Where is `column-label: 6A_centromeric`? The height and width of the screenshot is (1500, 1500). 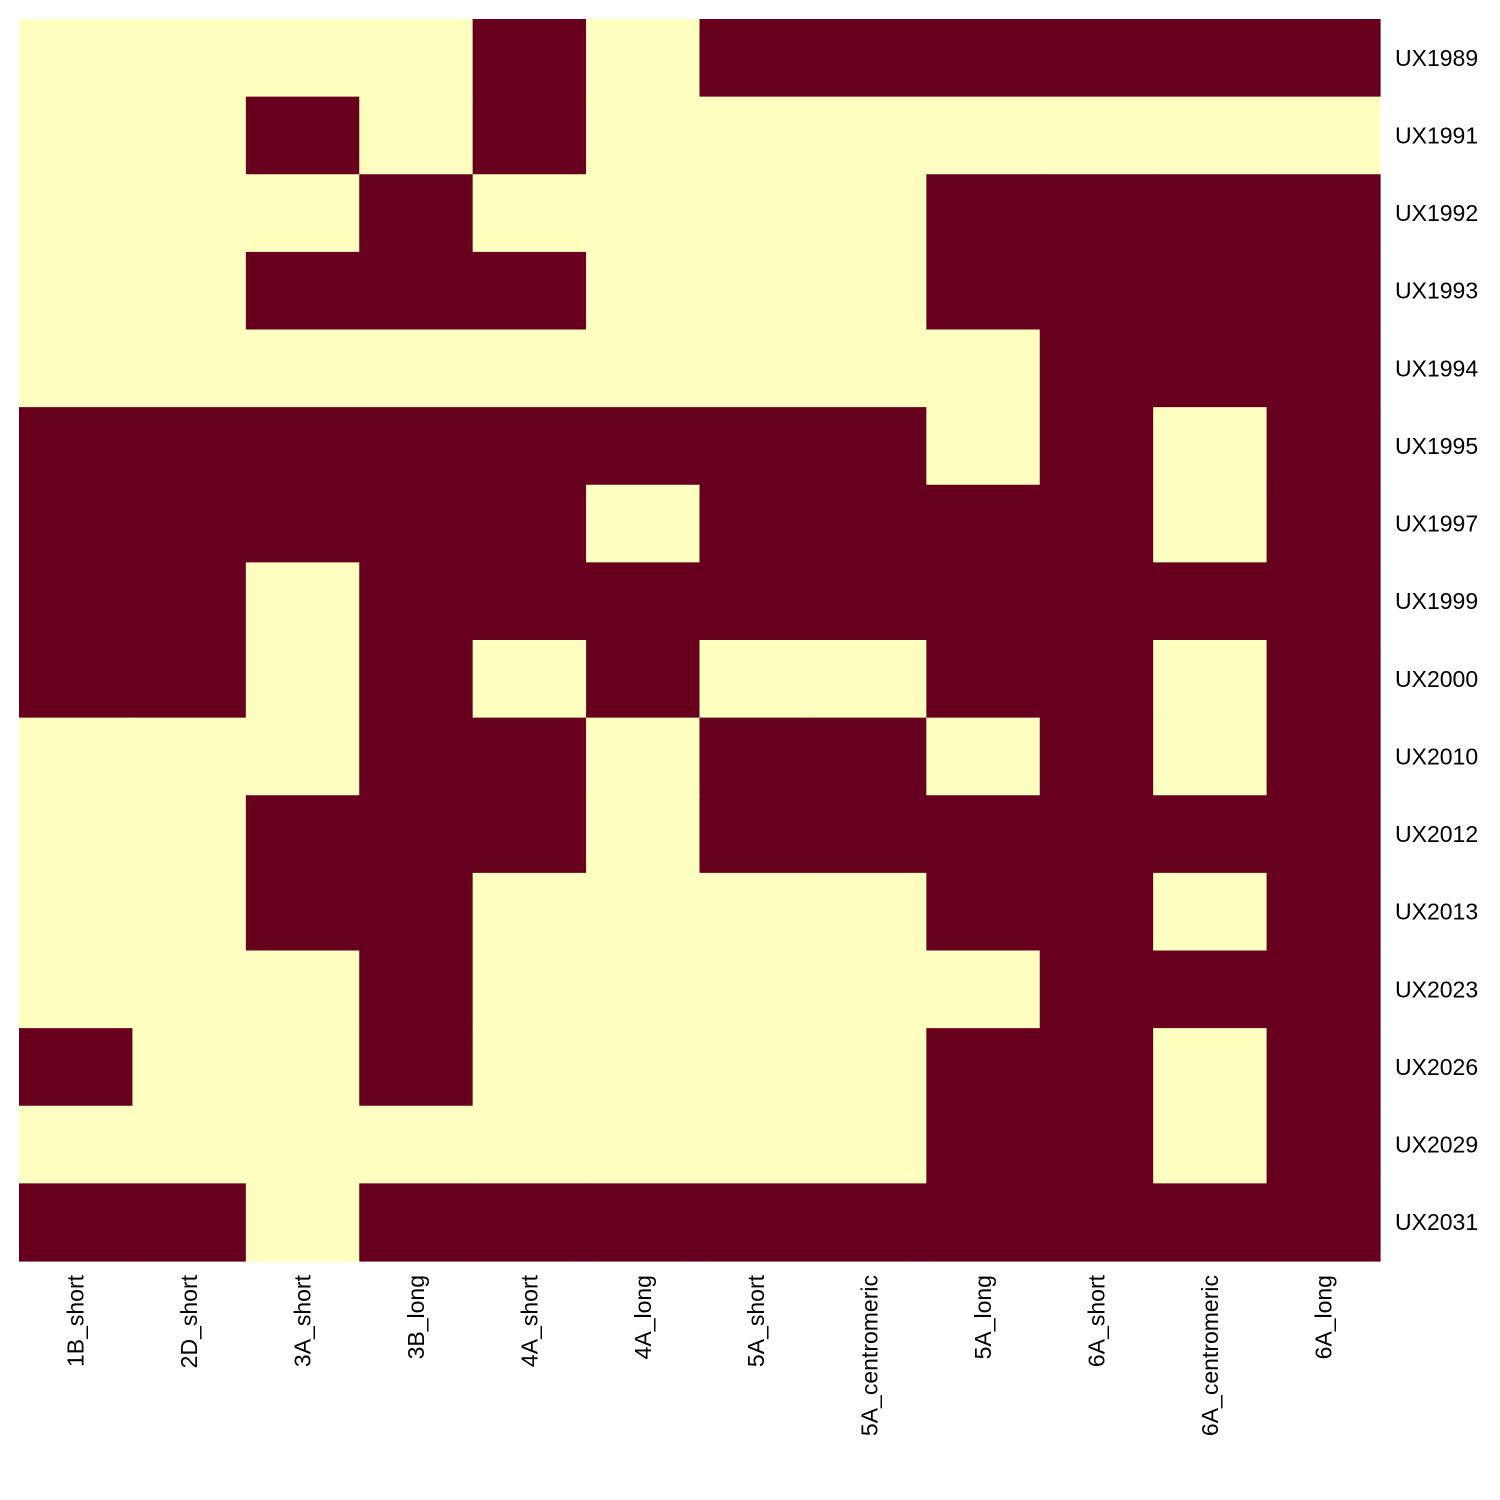
column-label: 6A_centromeric is located at coordinates (1210, 1355).